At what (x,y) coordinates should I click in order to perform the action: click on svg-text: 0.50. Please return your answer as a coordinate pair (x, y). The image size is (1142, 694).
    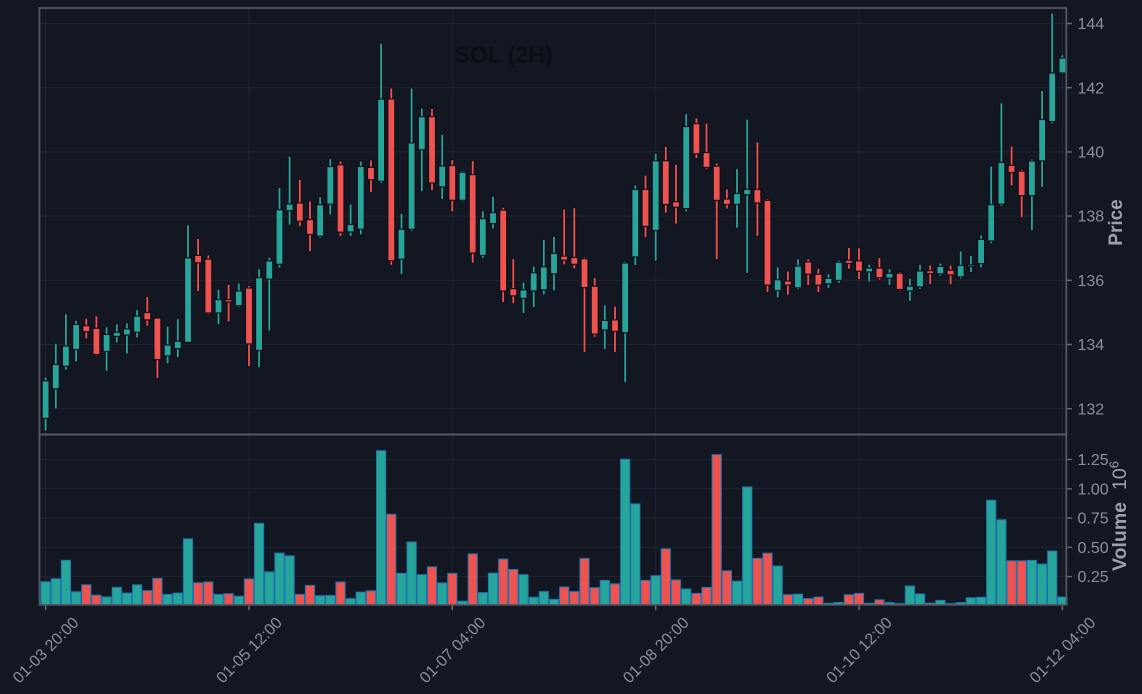
    Looking at the image, I should click on (1093, 548).